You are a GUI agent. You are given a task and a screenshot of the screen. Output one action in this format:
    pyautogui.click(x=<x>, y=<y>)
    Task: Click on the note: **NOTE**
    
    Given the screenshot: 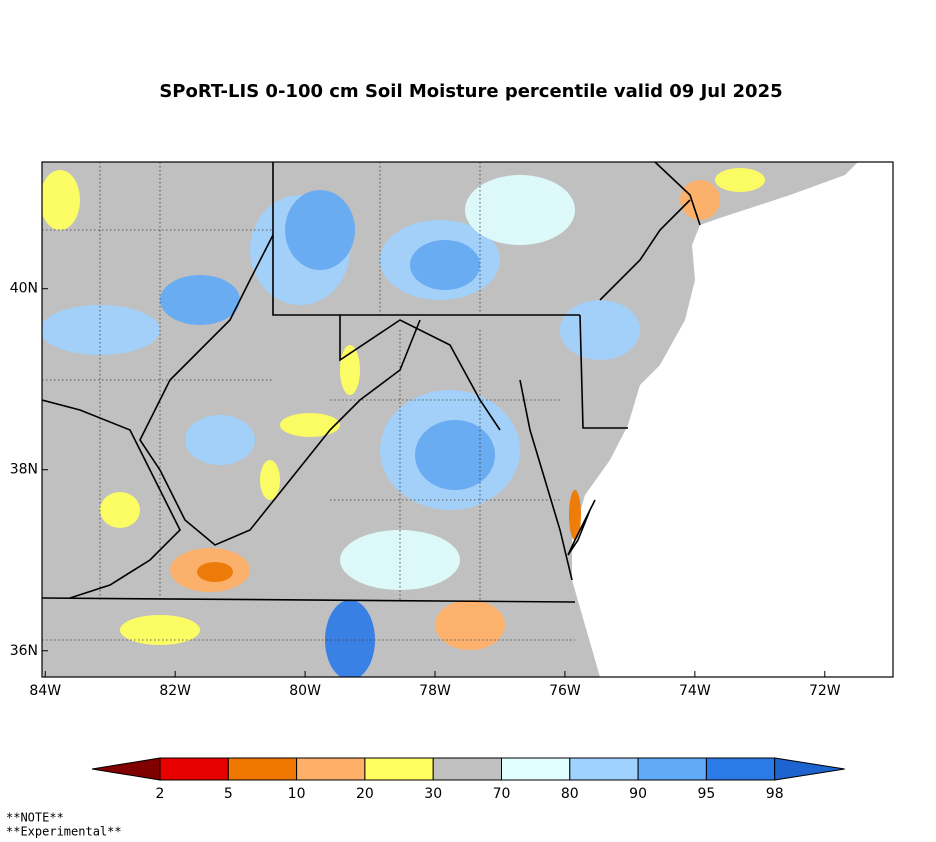 What is the action you would take?
    pyautogui.click(x=35, y=818)
    